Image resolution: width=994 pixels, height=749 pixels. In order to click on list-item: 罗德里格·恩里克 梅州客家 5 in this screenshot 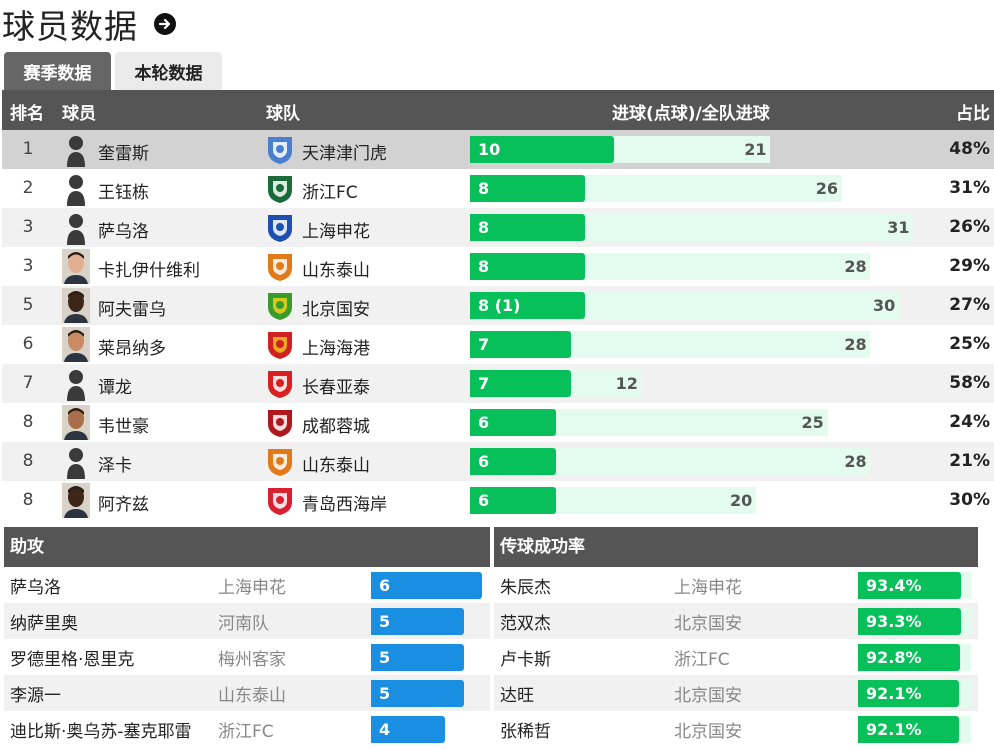, I will do `click(247, 657)`.